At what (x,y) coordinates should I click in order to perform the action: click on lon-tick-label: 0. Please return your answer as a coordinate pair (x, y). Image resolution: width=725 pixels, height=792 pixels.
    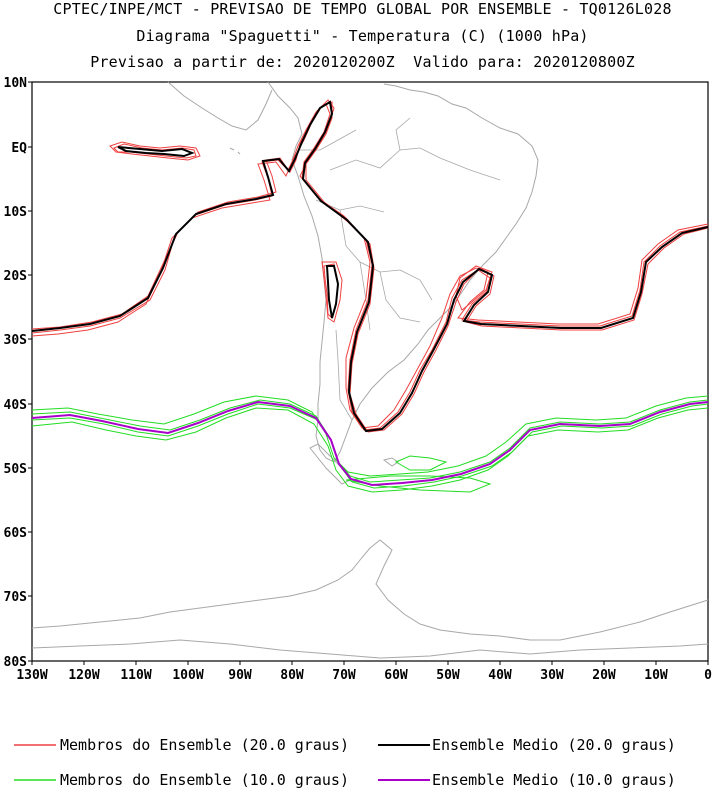
    Looking at the image, I should click on (708, 675).